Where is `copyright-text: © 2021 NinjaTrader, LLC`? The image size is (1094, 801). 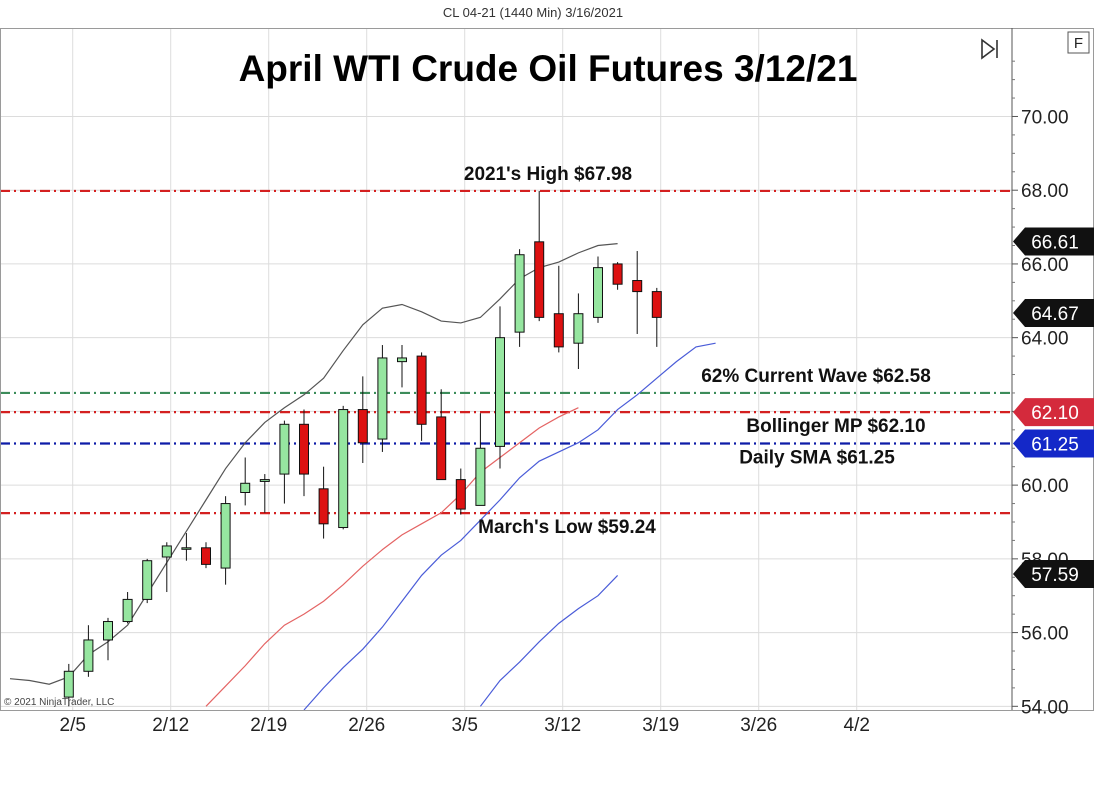
copyright-text: © 2021 NinjaTrader, LLC is located at coordinates (59, 702).